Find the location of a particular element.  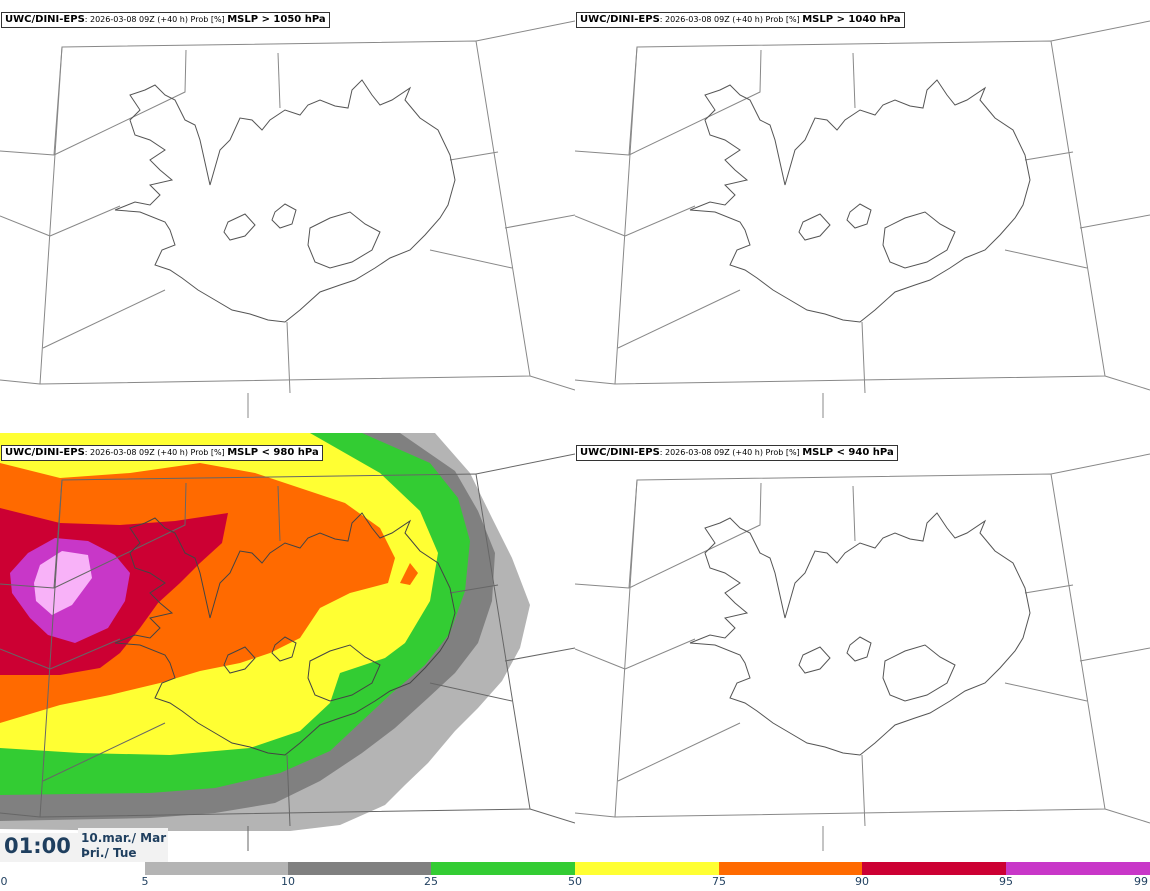

legend-tick: 99 is located at coordinates (1141, 881).